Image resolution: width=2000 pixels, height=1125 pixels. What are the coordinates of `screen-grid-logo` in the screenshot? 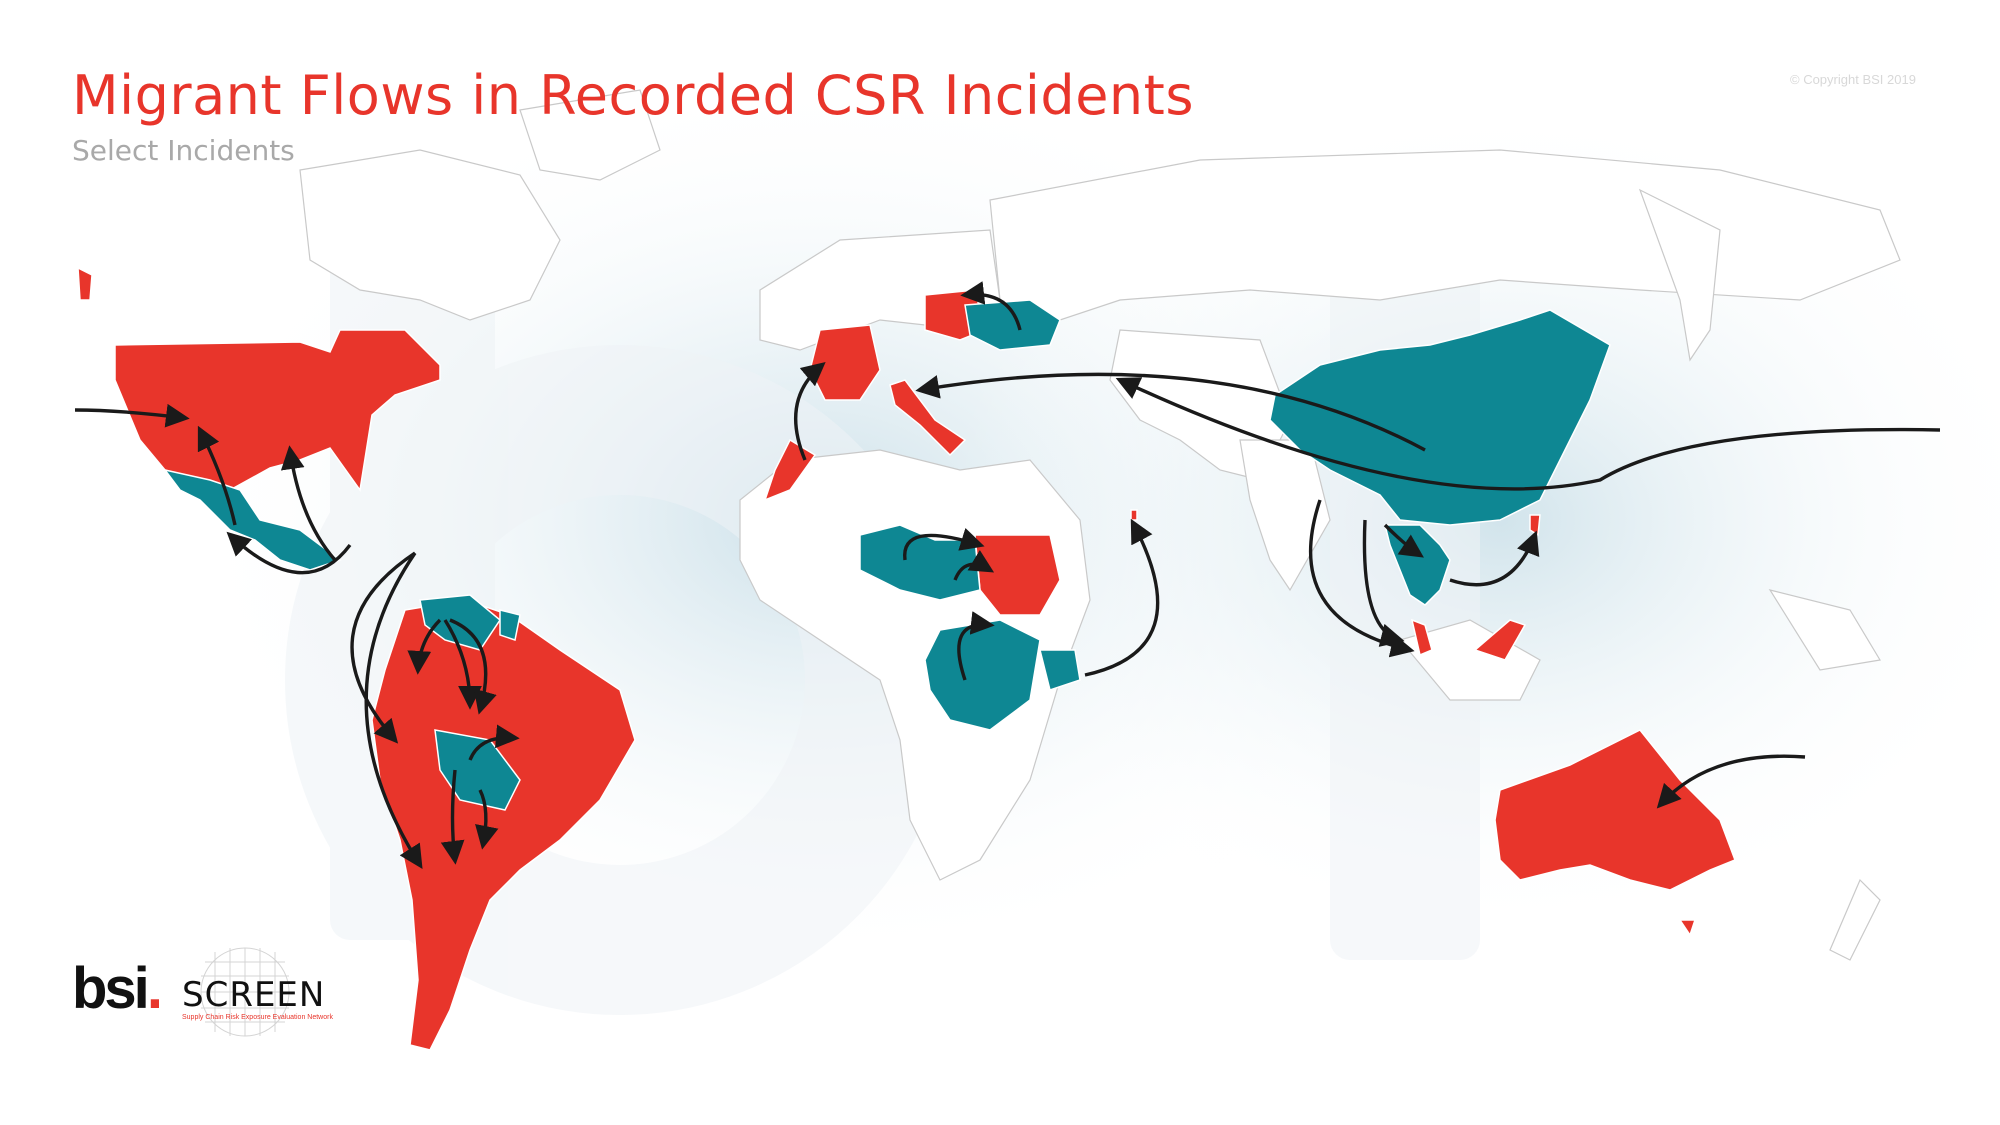 It's located at (245, 992).